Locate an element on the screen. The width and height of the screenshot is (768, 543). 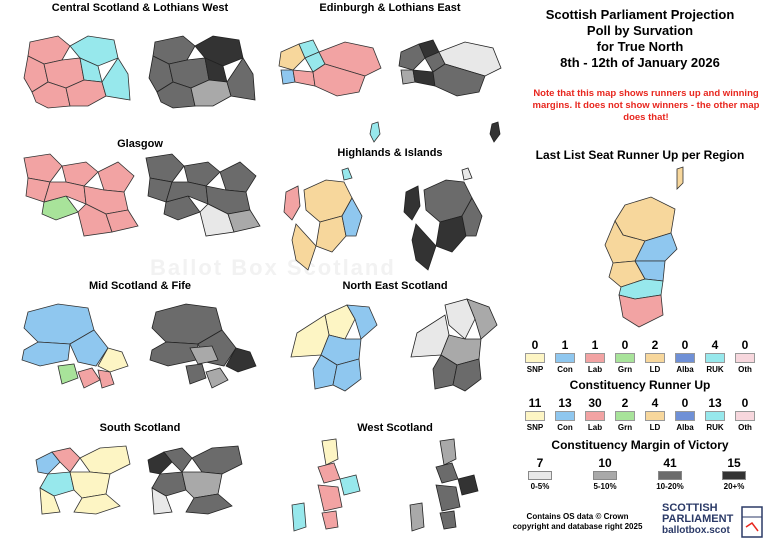
region-title-west: West Scotland is located at coordinates (395, 428).